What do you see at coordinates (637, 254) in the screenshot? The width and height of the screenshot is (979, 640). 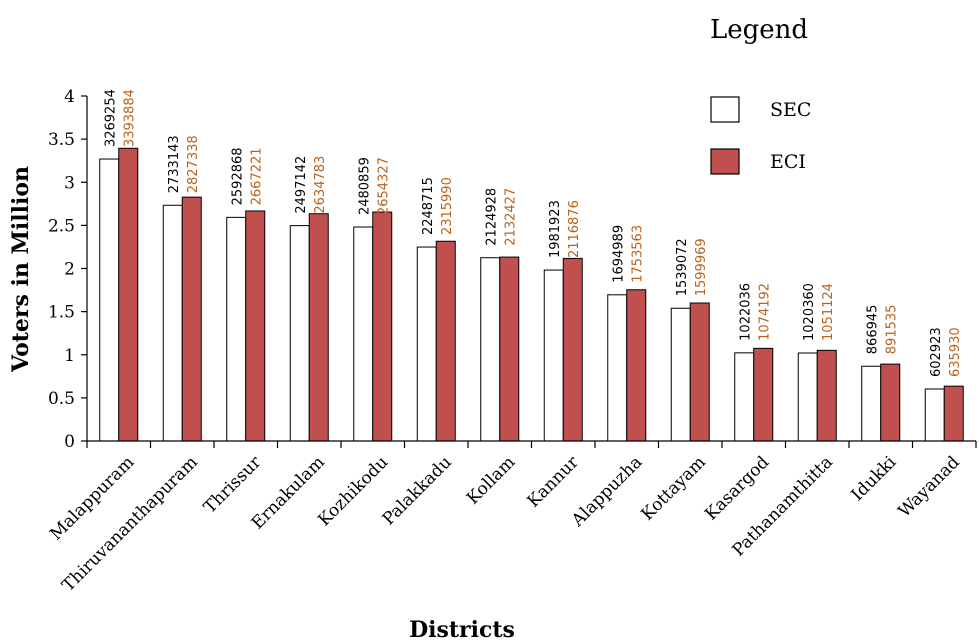 I see `data-label-eci: 1753563` at bounding box center [637, 254].